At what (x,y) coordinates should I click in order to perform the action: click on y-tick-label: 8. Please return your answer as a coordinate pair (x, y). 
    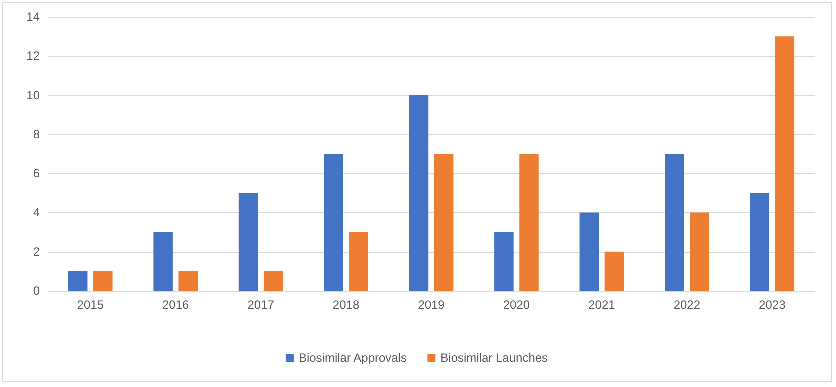
    Looking at the image, I should click on (36, 134).